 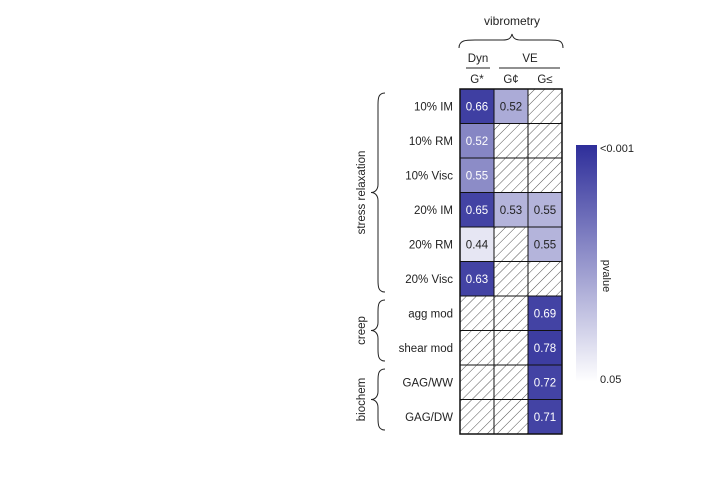 I want to click on heatmap-border, so click(x=511, y=261).